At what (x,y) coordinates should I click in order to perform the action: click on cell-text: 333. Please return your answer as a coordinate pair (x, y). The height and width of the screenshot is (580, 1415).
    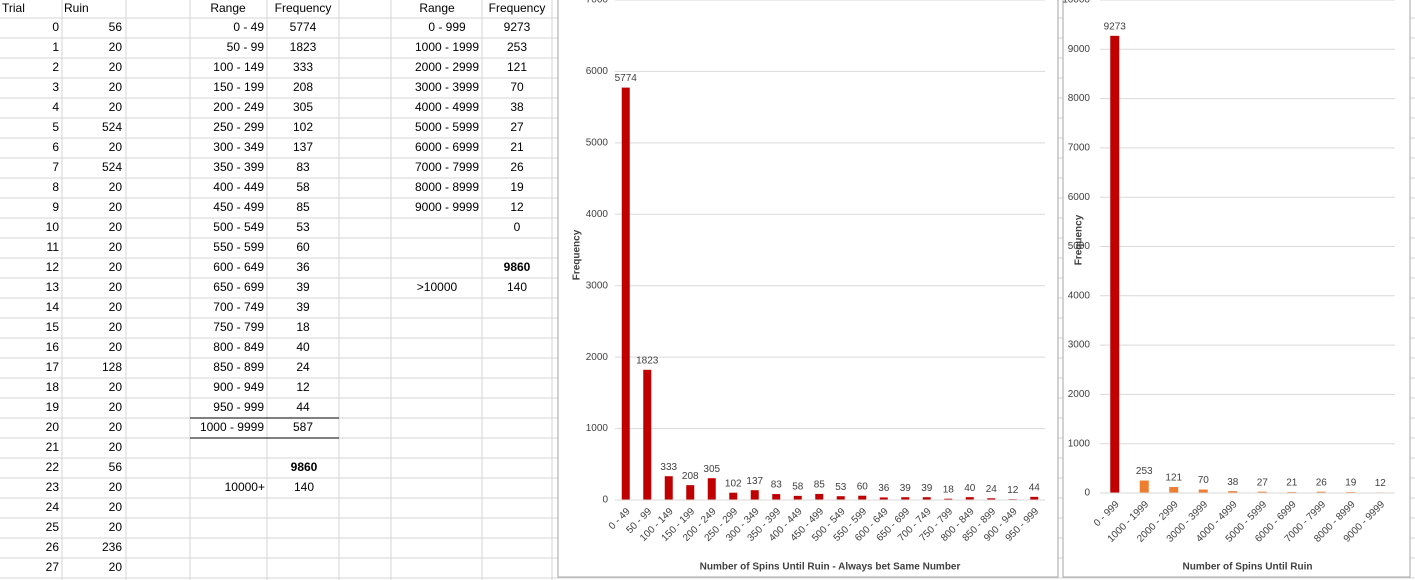
    Looking at the image, I should click on (303, 67).